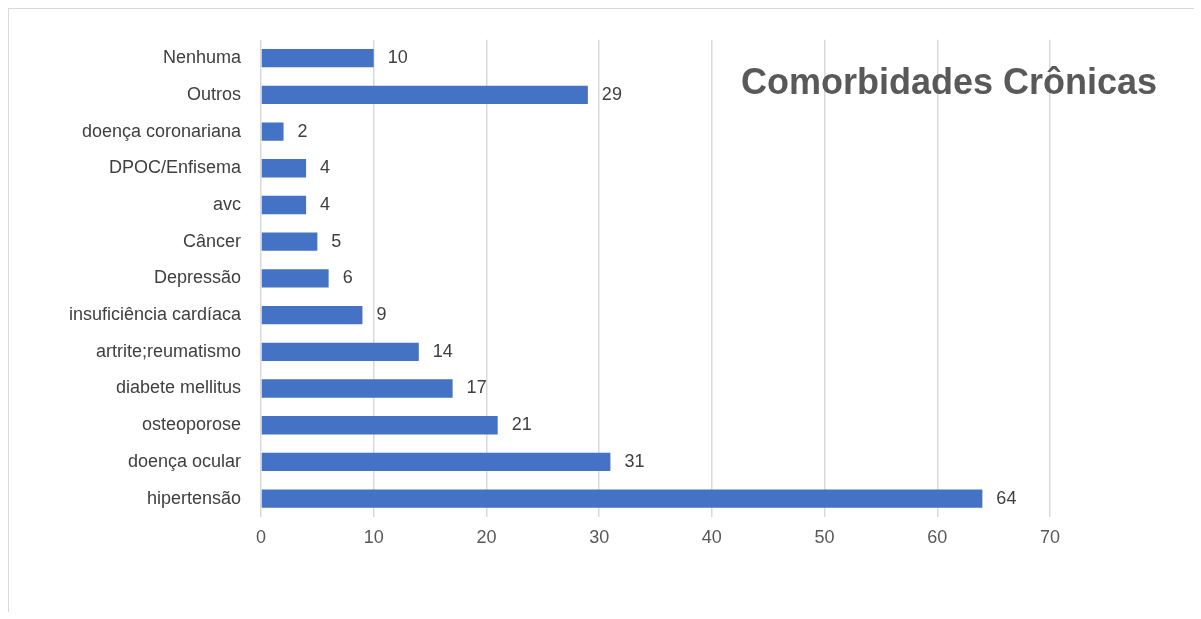 The width and height of the screenshot is (1201, 619). Describe the element at coordinates (213, 93) in the screenshot. I see `y-tick-label: Outros` at that location.